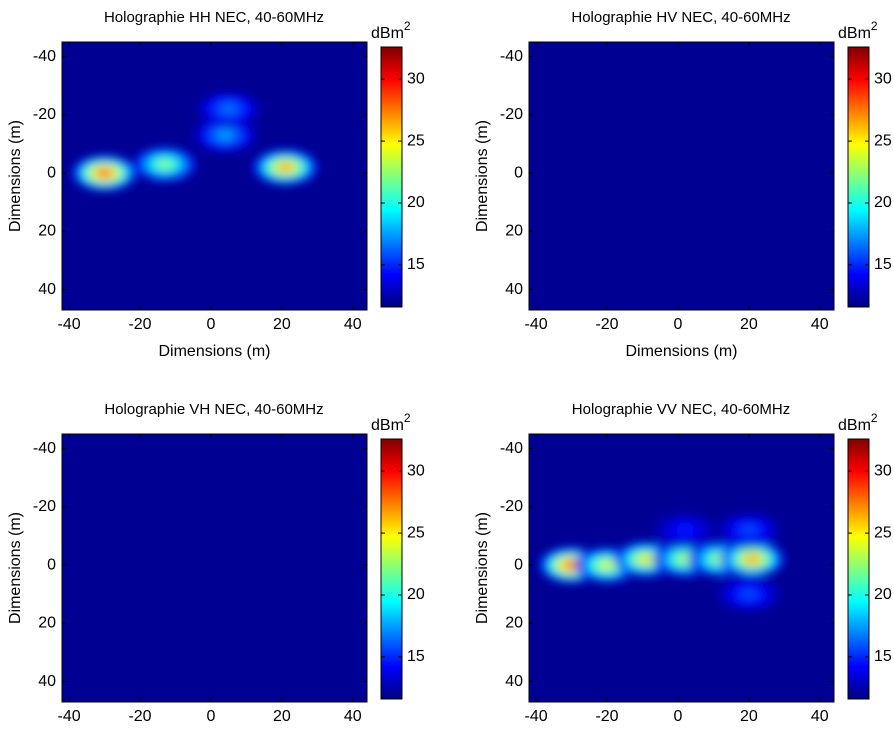  Describe the element at coordinates (214, 17) in the screenshot. I see `chart-title: Holographie HH NEC, 40-60MHz` at that location.